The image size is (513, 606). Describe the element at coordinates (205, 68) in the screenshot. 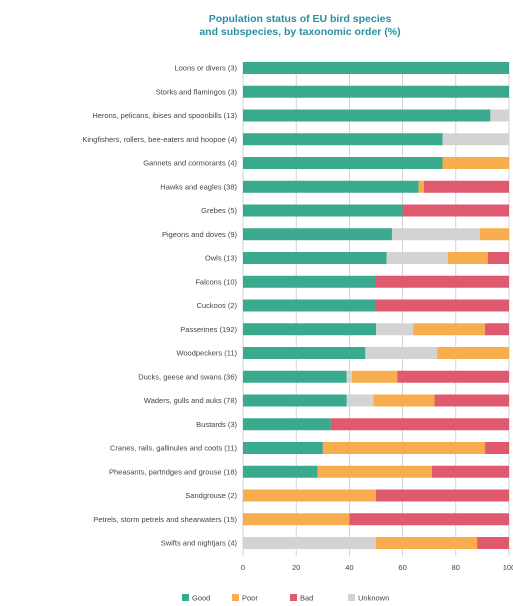

I see `category-label: Loons or divers (3)` at that location.